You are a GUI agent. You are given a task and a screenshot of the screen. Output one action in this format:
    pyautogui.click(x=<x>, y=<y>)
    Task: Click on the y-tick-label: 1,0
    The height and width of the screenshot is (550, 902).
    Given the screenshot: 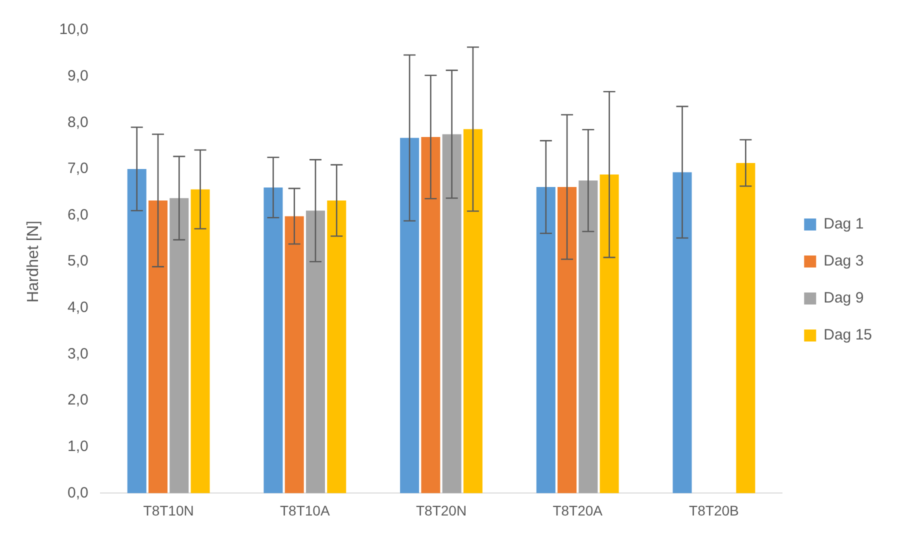 What is the action you would take?
    pyautogui.click(x=78, y=447)
    